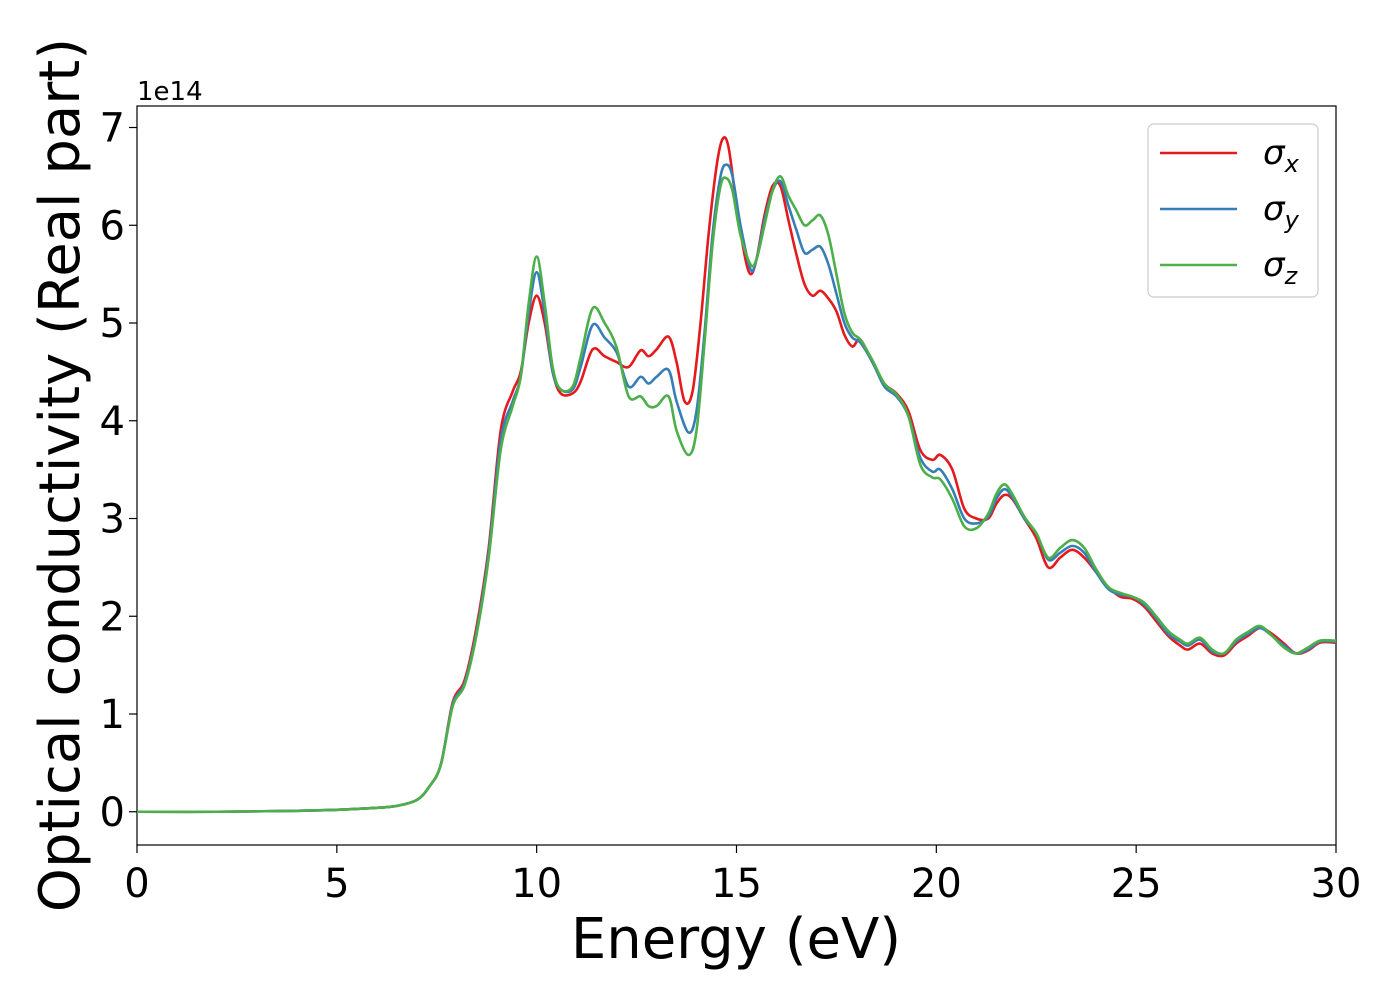 The width and height of the screenshot is (1400, 1005). I want to click on x-tick-label: 0, so click(136, 884).